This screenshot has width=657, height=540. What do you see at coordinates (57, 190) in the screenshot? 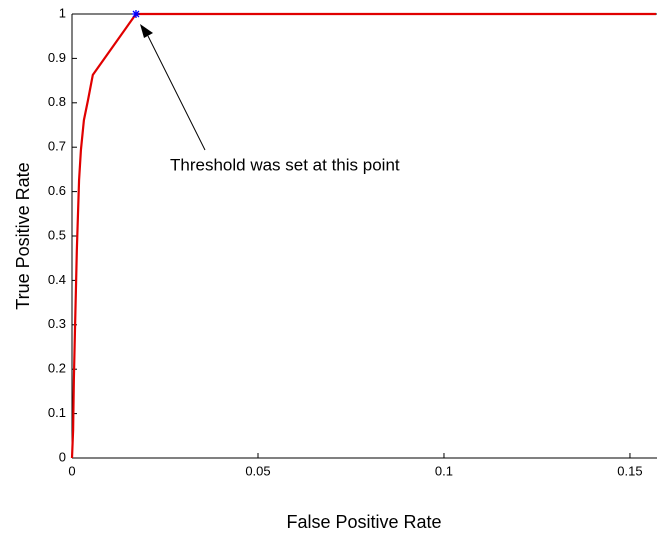
I see `y-tick-label: 0.6` at bounding box center [57, 190].